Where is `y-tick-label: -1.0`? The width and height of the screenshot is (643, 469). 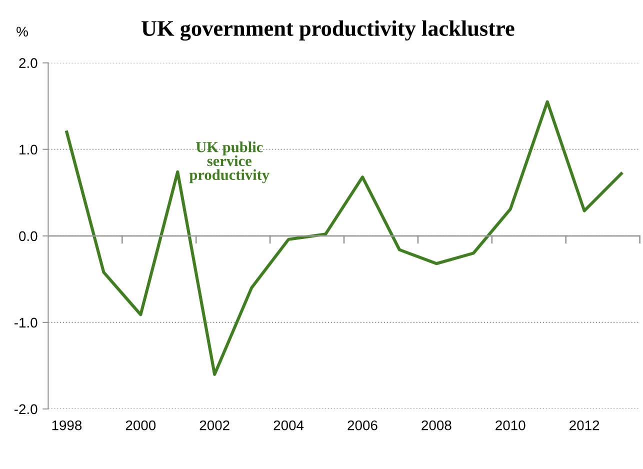 y-tick-label: -1.0 is located at coordinates (26, 323).